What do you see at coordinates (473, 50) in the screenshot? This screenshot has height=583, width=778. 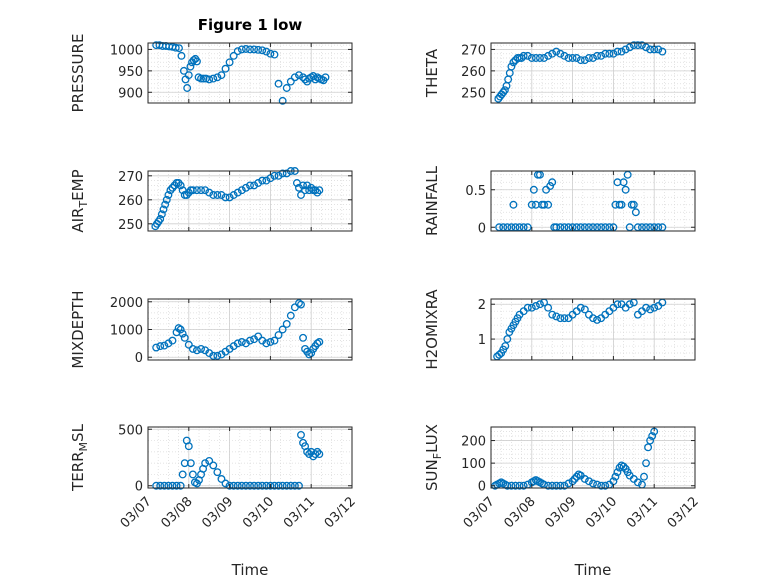 I see `theta-ytick-label: 270` at bounding box center [473, 50].